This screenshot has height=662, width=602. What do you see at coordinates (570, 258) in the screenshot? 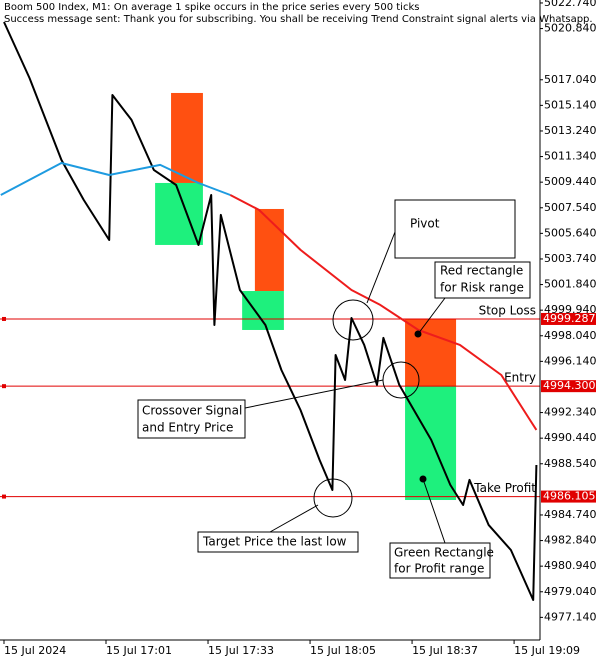
I see `y-tick-label: 5003.740` at bounding box center [570, 258].